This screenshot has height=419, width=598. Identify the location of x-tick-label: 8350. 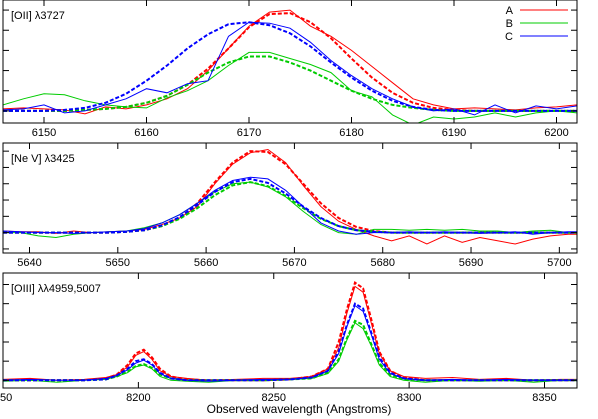
(544, 398).